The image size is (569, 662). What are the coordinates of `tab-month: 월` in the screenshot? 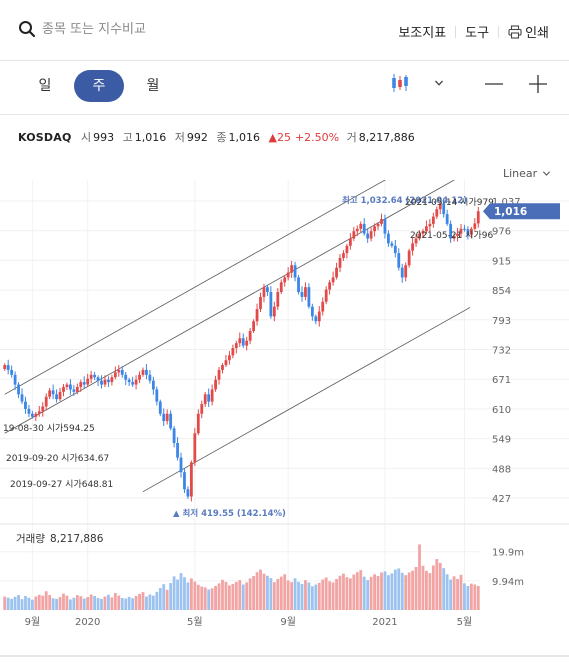 It's located at (153, 86).